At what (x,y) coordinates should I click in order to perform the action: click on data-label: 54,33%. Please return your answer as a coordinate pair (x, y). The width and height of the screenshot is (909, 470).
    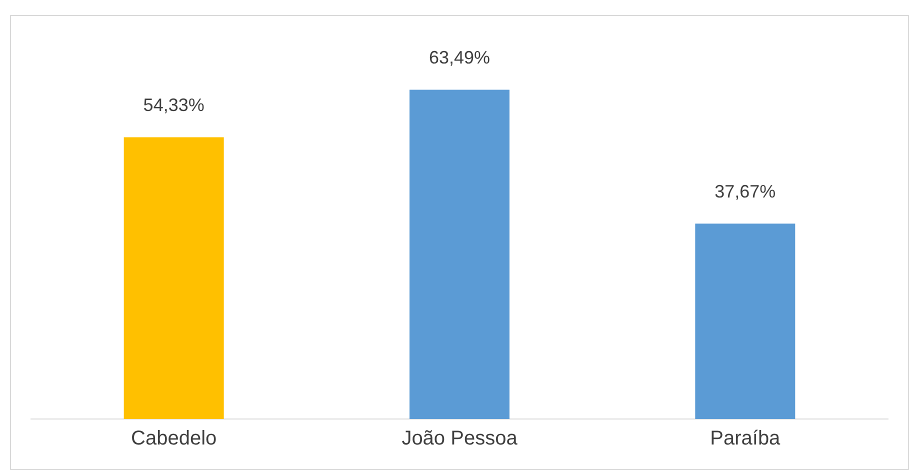
    Looking at the image, I should click on (173, 105).